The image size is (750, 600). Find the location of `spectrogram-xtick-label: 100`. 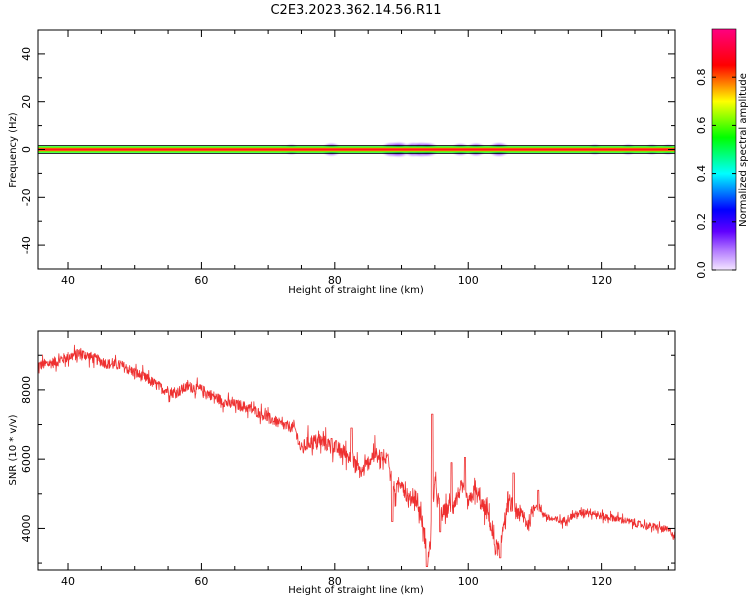

spectrogram-xtick-label: 100 is located at coordinates (468, 280).